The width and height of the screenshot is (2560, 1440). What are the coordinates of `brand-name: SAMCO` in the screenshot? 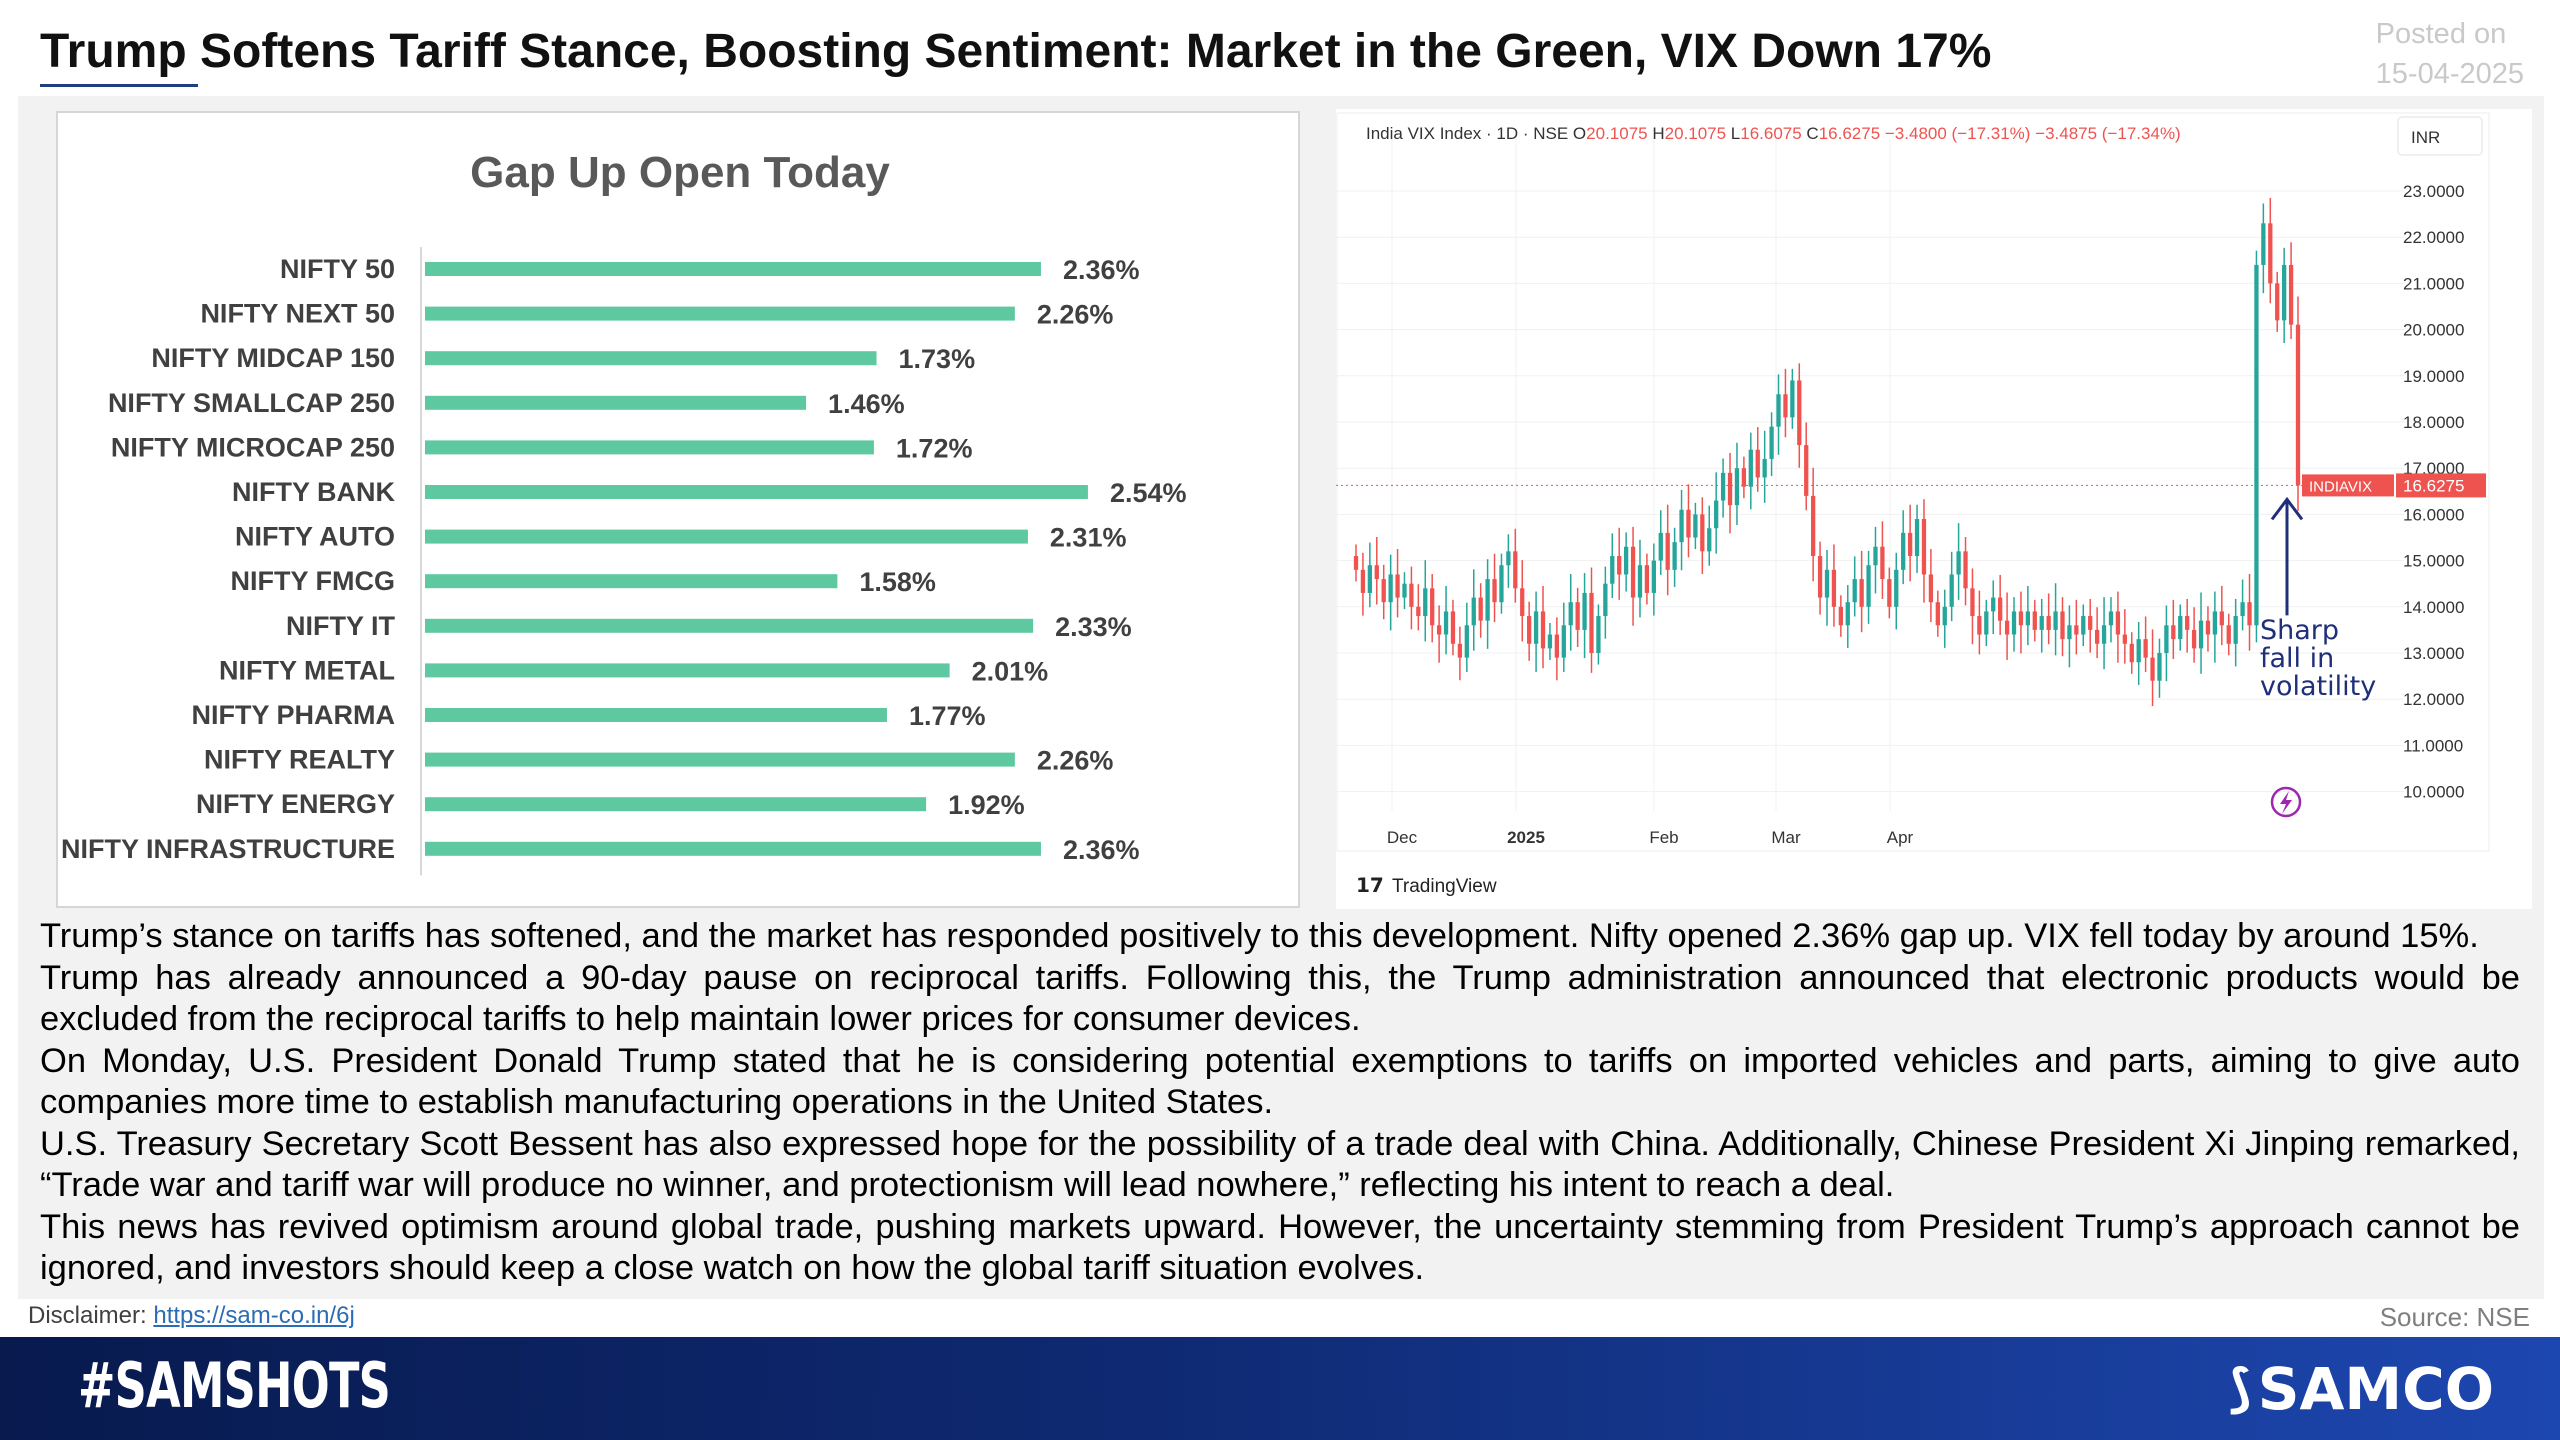 It's located at (2375, 1389).